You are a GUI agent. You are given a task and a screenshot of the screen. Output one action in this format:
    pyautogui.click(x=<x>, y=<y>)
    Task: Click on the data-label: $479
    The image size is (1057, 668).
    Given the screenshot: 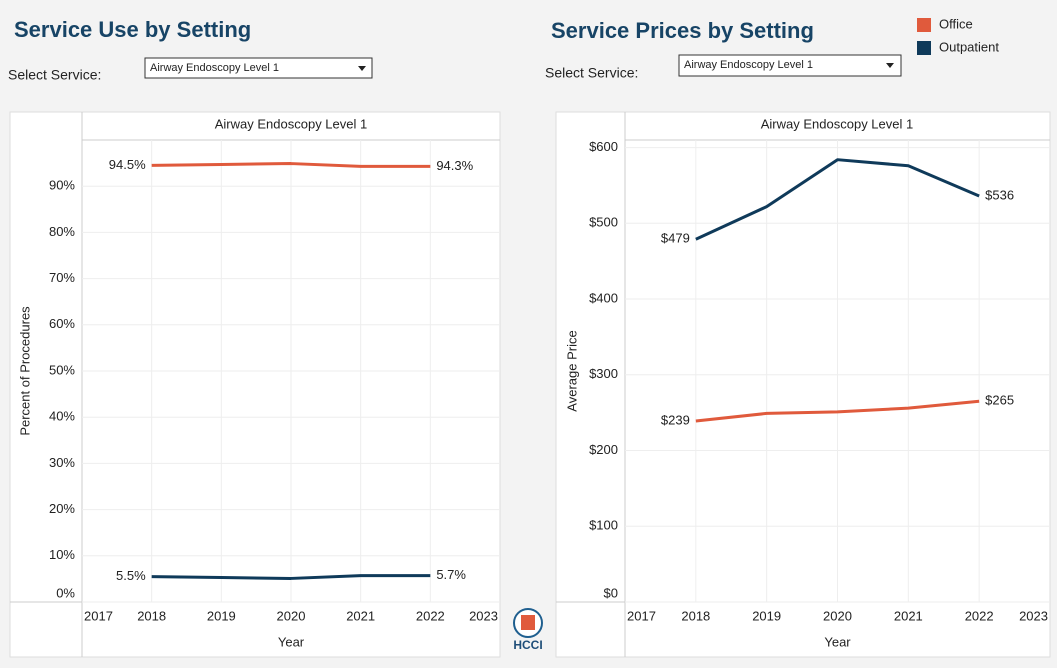 What is the action you would take?
    pyautogui.click(x=675, y=238)
    